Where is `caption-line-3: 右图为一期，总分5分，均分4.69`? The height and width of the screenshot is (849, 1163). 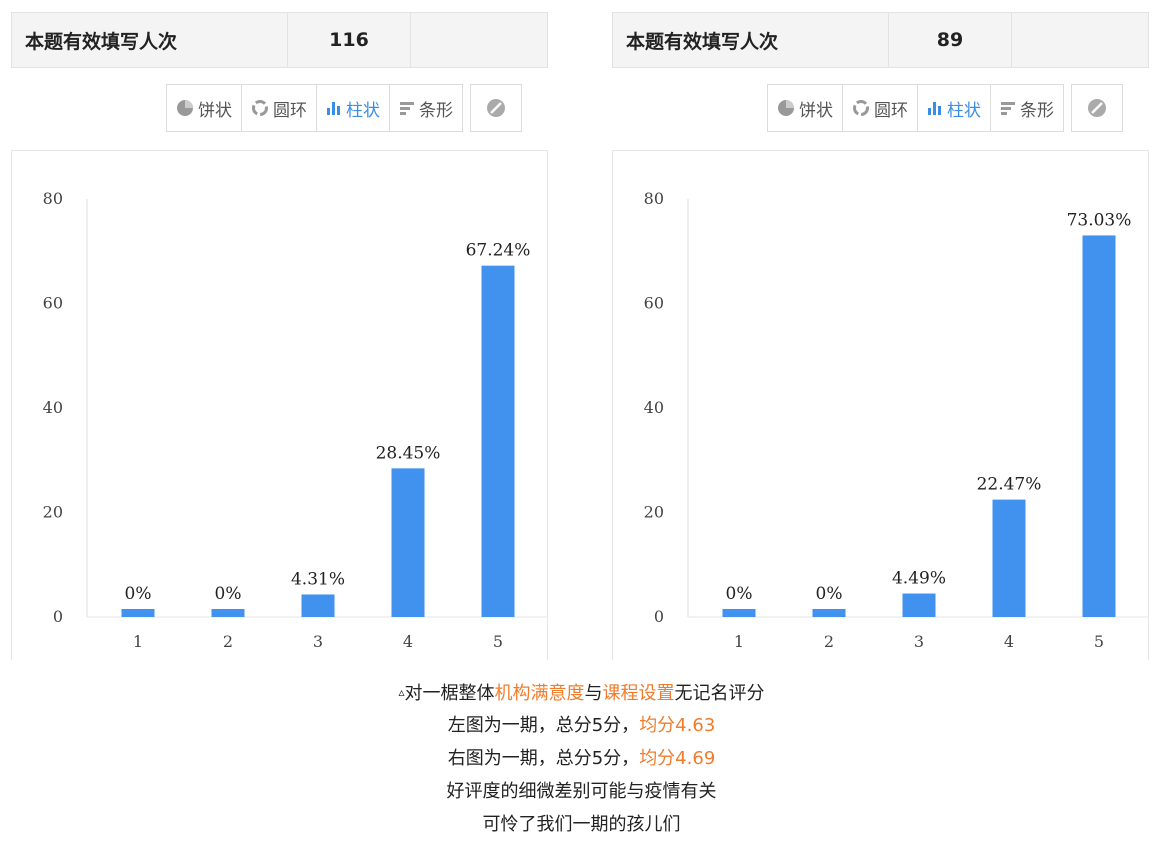
caption-line-3: 右图为一期，总分5分，均分4.69 is located at coordinates (581, 758).